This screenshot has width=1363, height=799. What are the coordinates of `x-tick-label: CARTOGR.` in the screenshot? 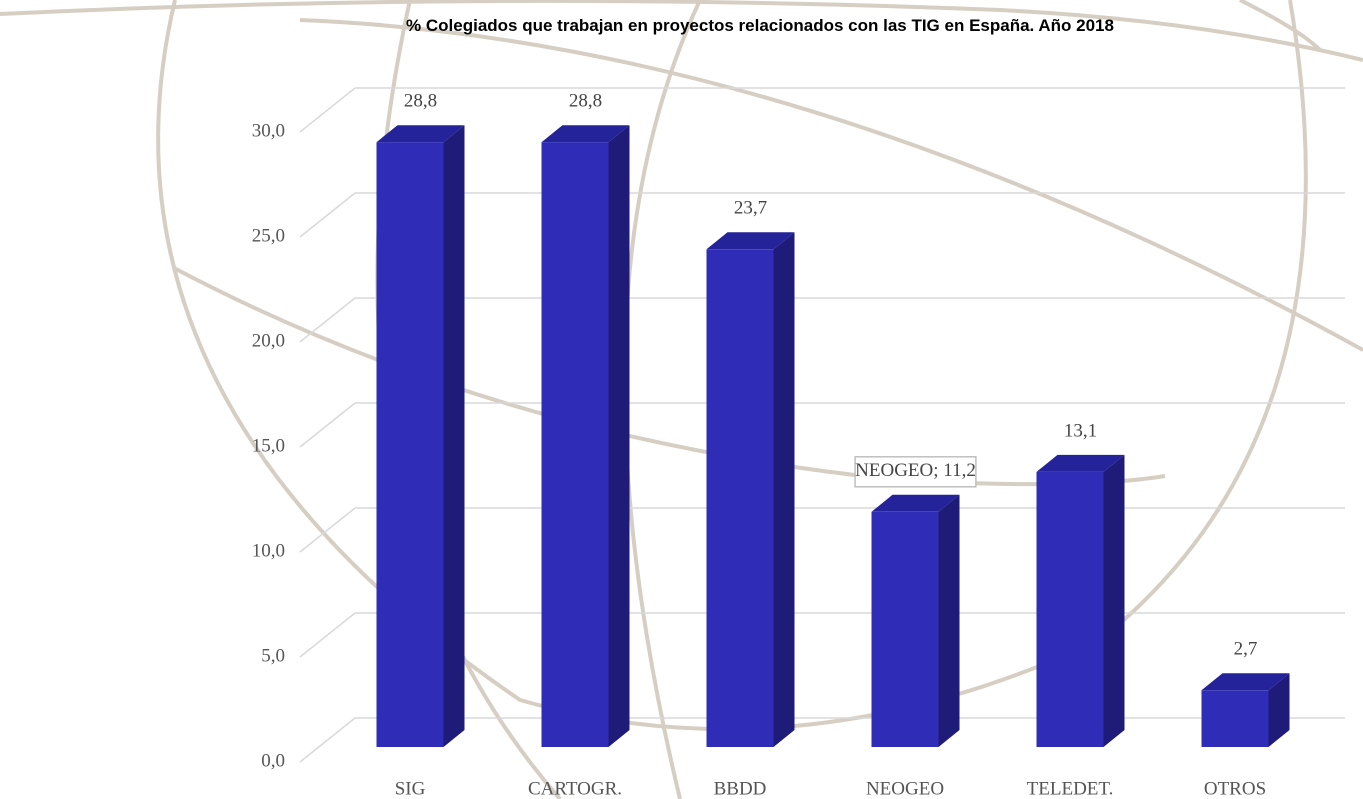 It's located at (575, 788).